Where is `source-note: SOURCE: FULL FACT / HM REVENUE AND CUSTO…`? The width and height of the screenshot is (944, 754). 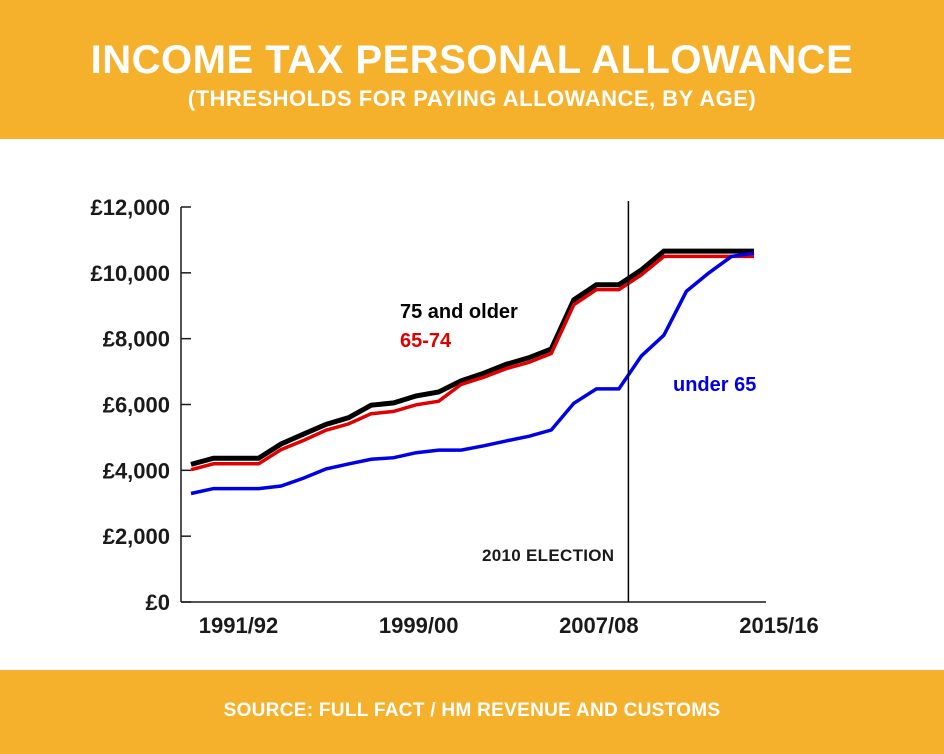 source-note: SOURCE: FULL FACT / HM REVENUE AND CUSTO… is located at coordinates (472, 710).